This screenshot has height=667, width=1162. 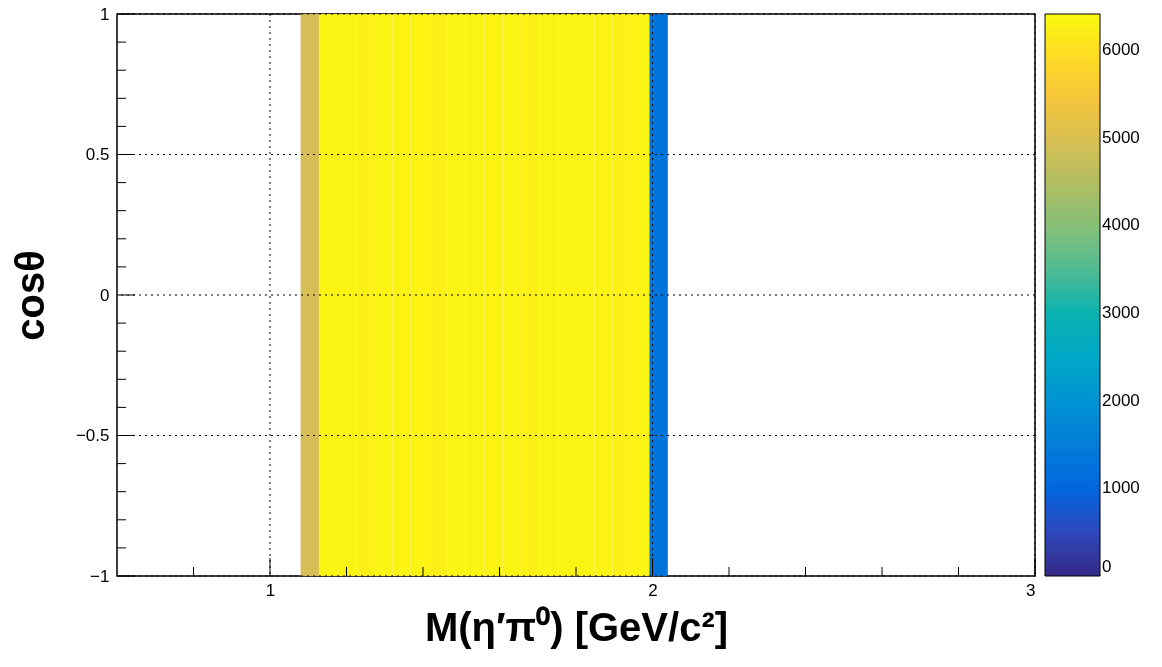 I want to click on y-tick-label: 0.5, so click(x=97, y=154).